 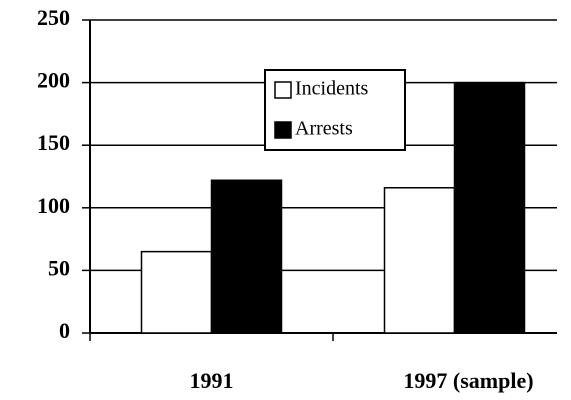 What do you see at coordinates (324, 129) in the screenshot?
I see `legend-label: Arrests` at bounding box center [324, 129].